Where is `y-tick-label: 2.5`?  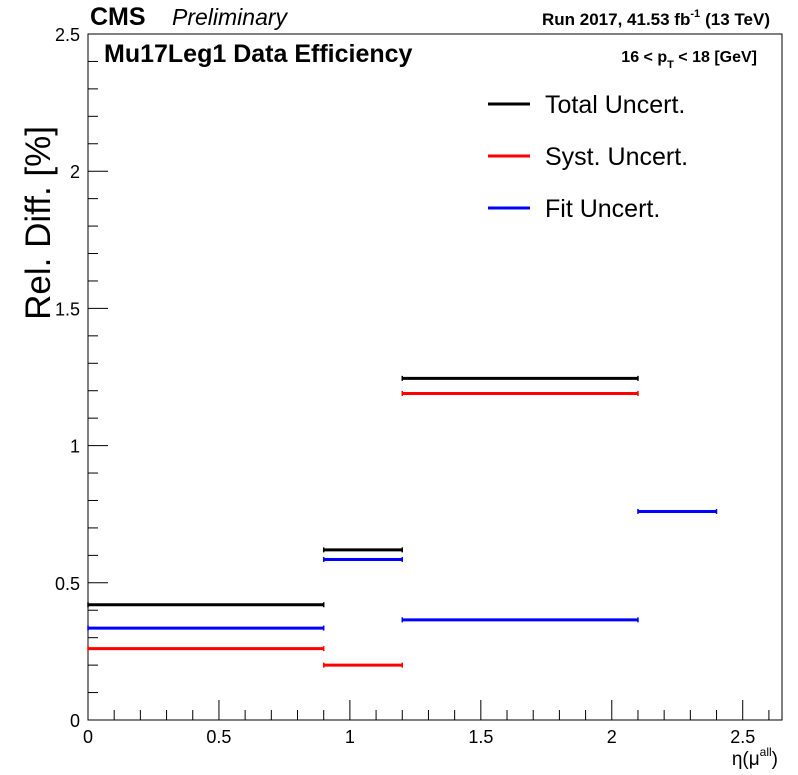 y-tick-label: 2.5 is located at coordinates (67, 35).